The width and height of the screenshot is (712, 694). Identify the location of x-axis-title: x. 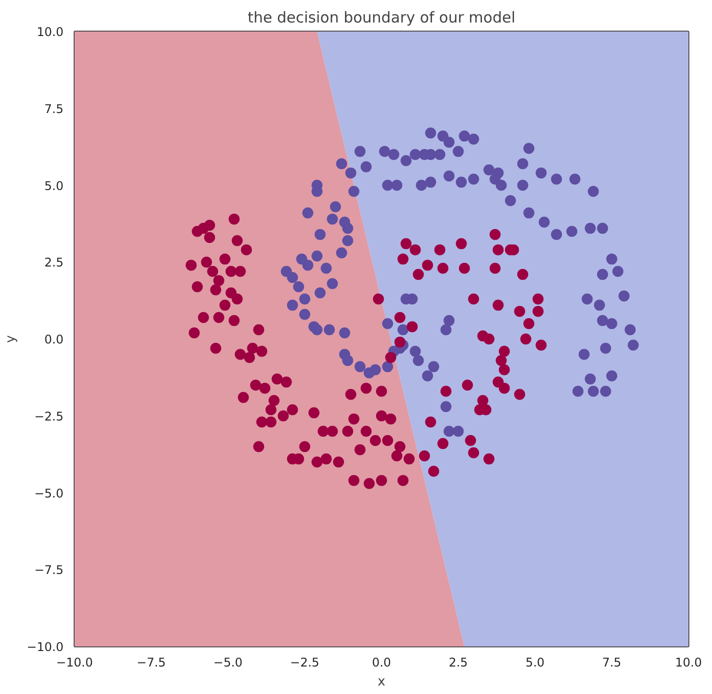
(382, 682).